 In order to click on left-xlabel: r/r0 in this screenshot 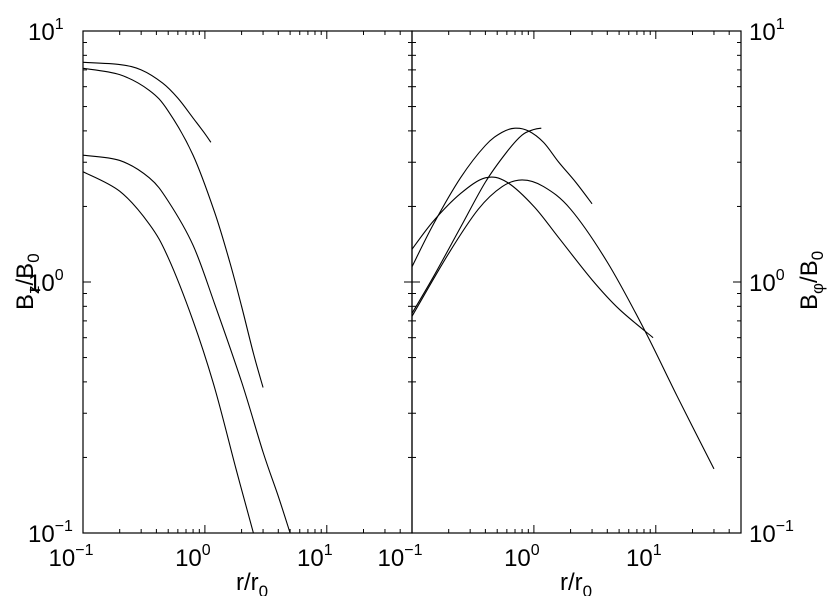, I will do `click(252, 582)`.